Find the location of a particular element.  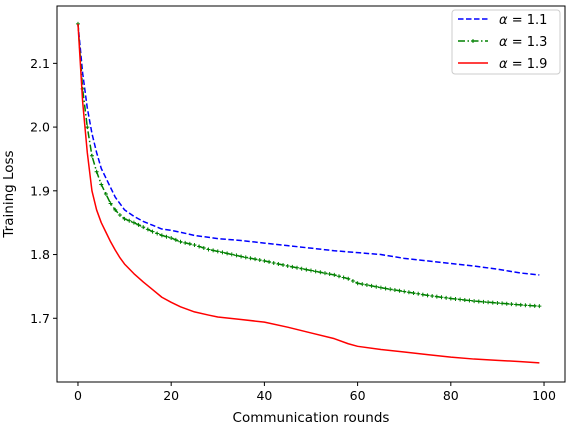

legend-label-1: α = 1.1 is located at coordinates (523, 20).